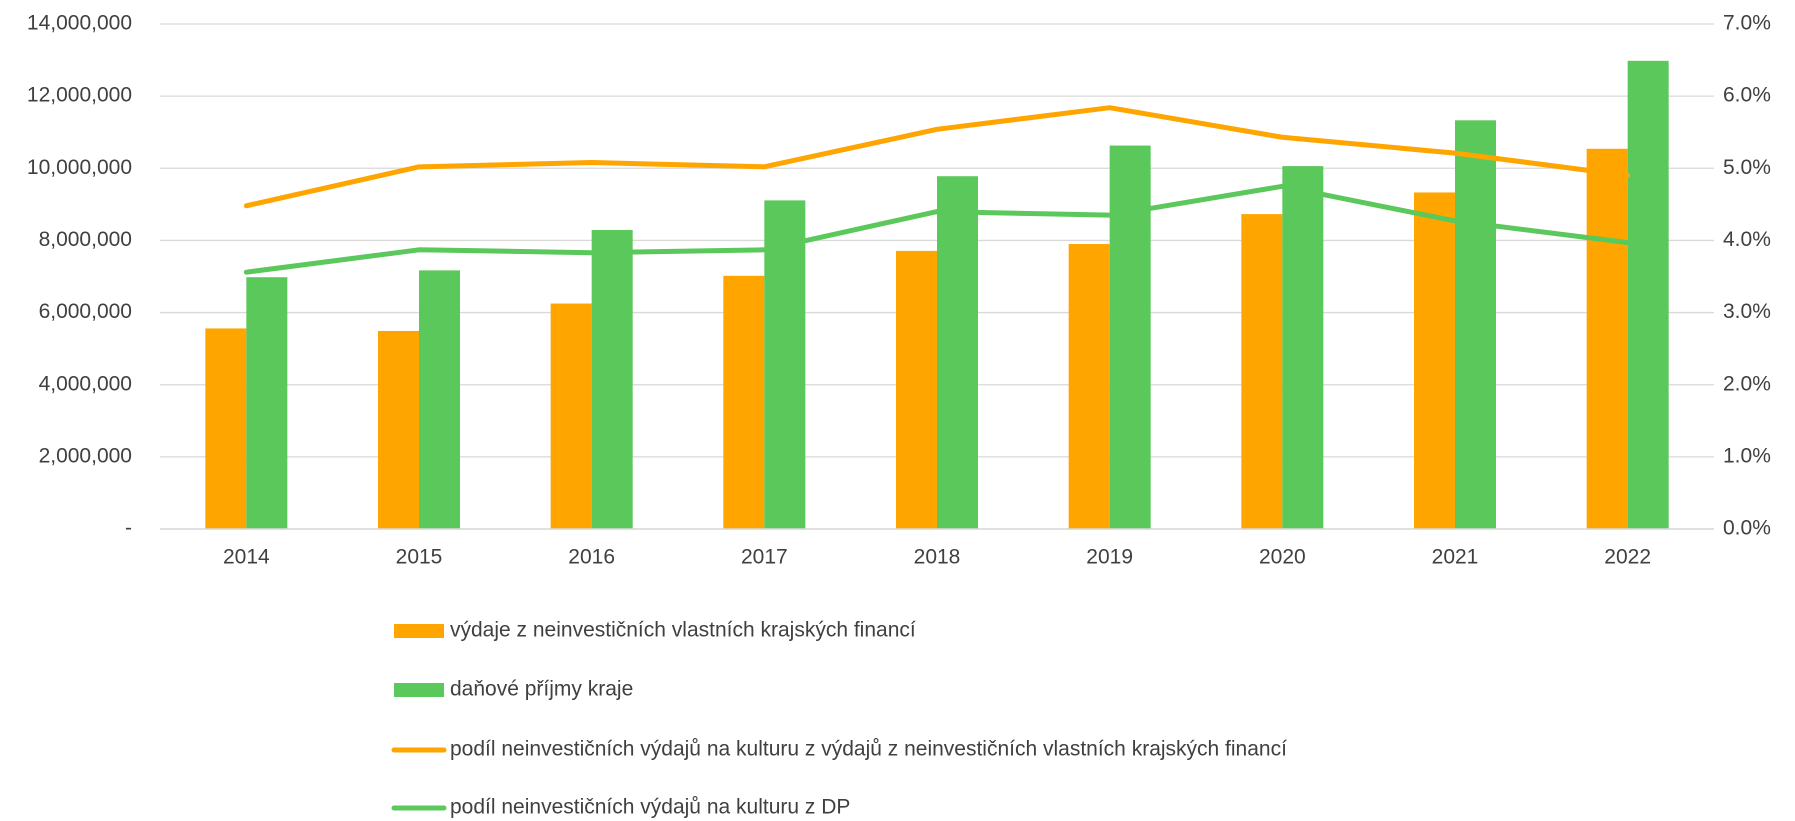 This screenshot has height=821, width=1795. What do you see at coordinates (591, 557) in the screenshot?
I see `x-tick-label: 2016` at bounding box center [591, 557].